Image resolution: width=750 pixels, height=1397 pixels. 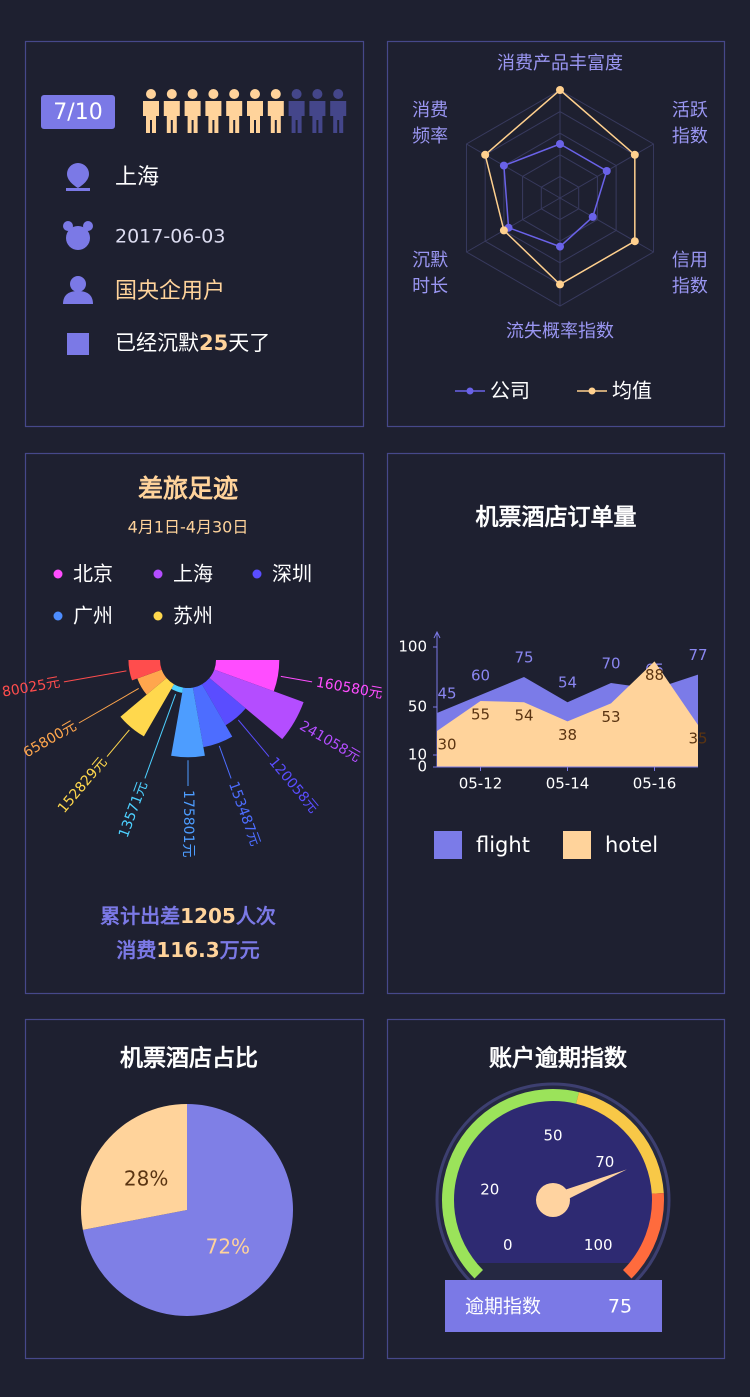 I want to click on legend-swatch, so click(x=577, y=845).